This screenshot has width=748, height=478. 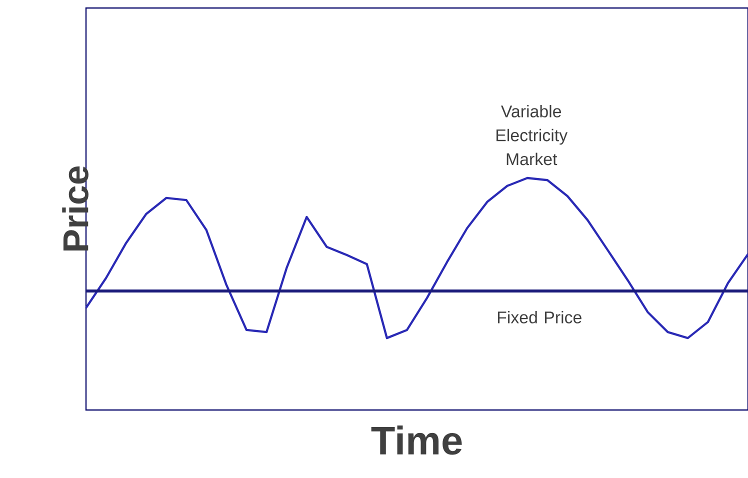 I want to click on series-label: Variable Electricity Market, so click(x=532, y=135).